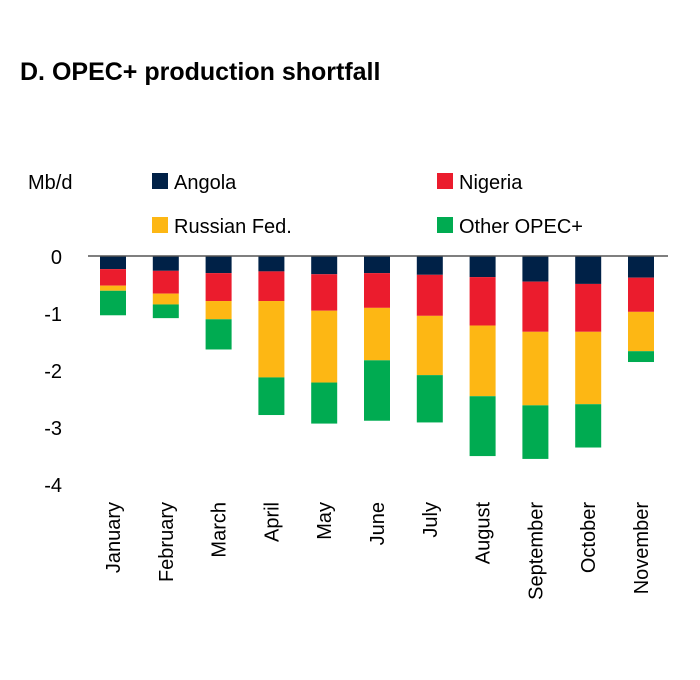  Describe the element at coordinates (521, 227) in the screenshot. I see `legend-label: Other OPEC+` at that location.